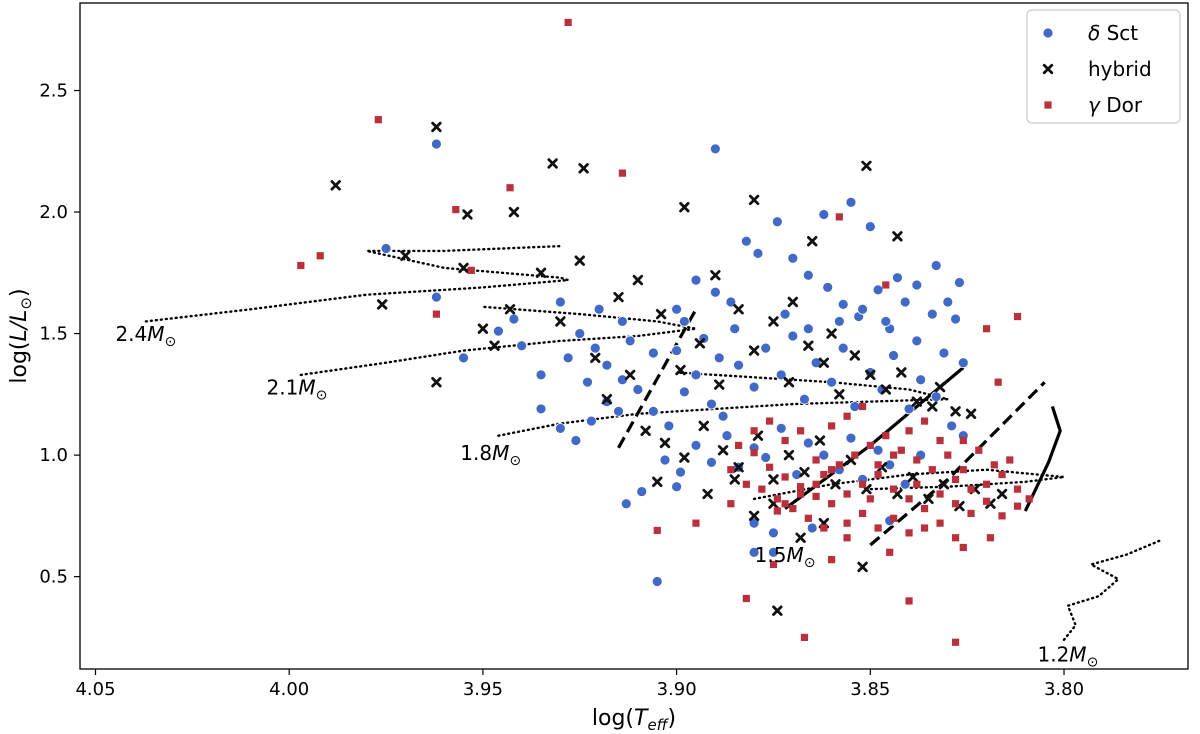 Image resolution: width=1200 pixels, height=734 pixels. Describe the element at coordinates (1103, 66) in the screenshot. I see `legend-frame` at that location.